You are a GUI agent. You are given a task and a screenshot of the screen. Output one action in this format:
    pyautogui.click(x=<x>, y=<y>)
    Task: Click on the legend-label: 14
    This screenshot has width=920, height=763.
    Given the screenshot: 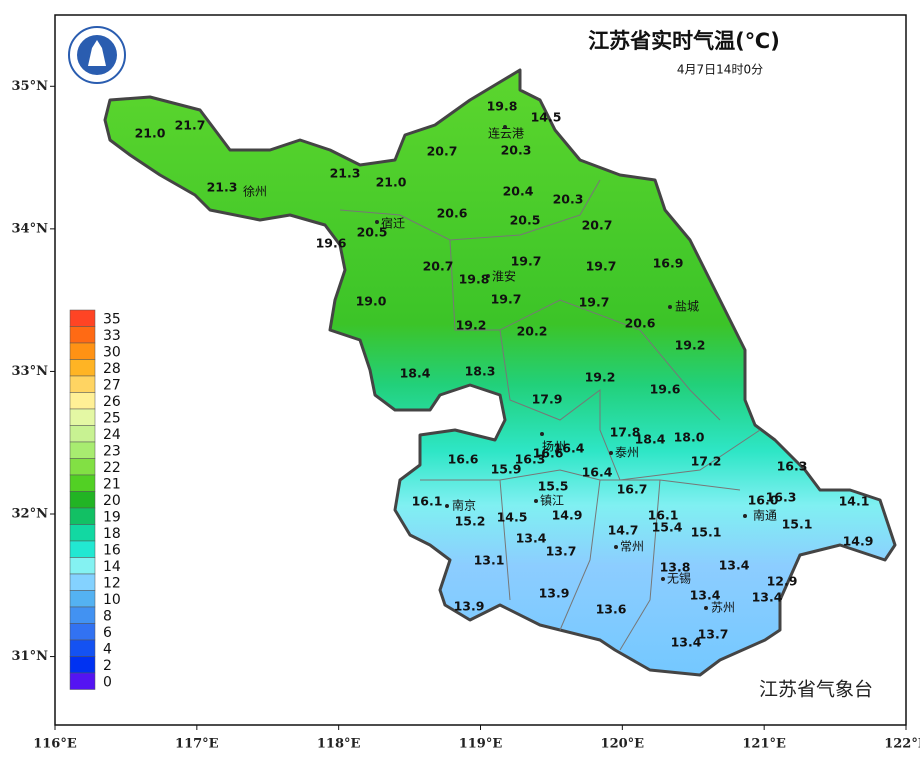 What is the action you would take?
    pyautogui.click(x=112, y=567)
    